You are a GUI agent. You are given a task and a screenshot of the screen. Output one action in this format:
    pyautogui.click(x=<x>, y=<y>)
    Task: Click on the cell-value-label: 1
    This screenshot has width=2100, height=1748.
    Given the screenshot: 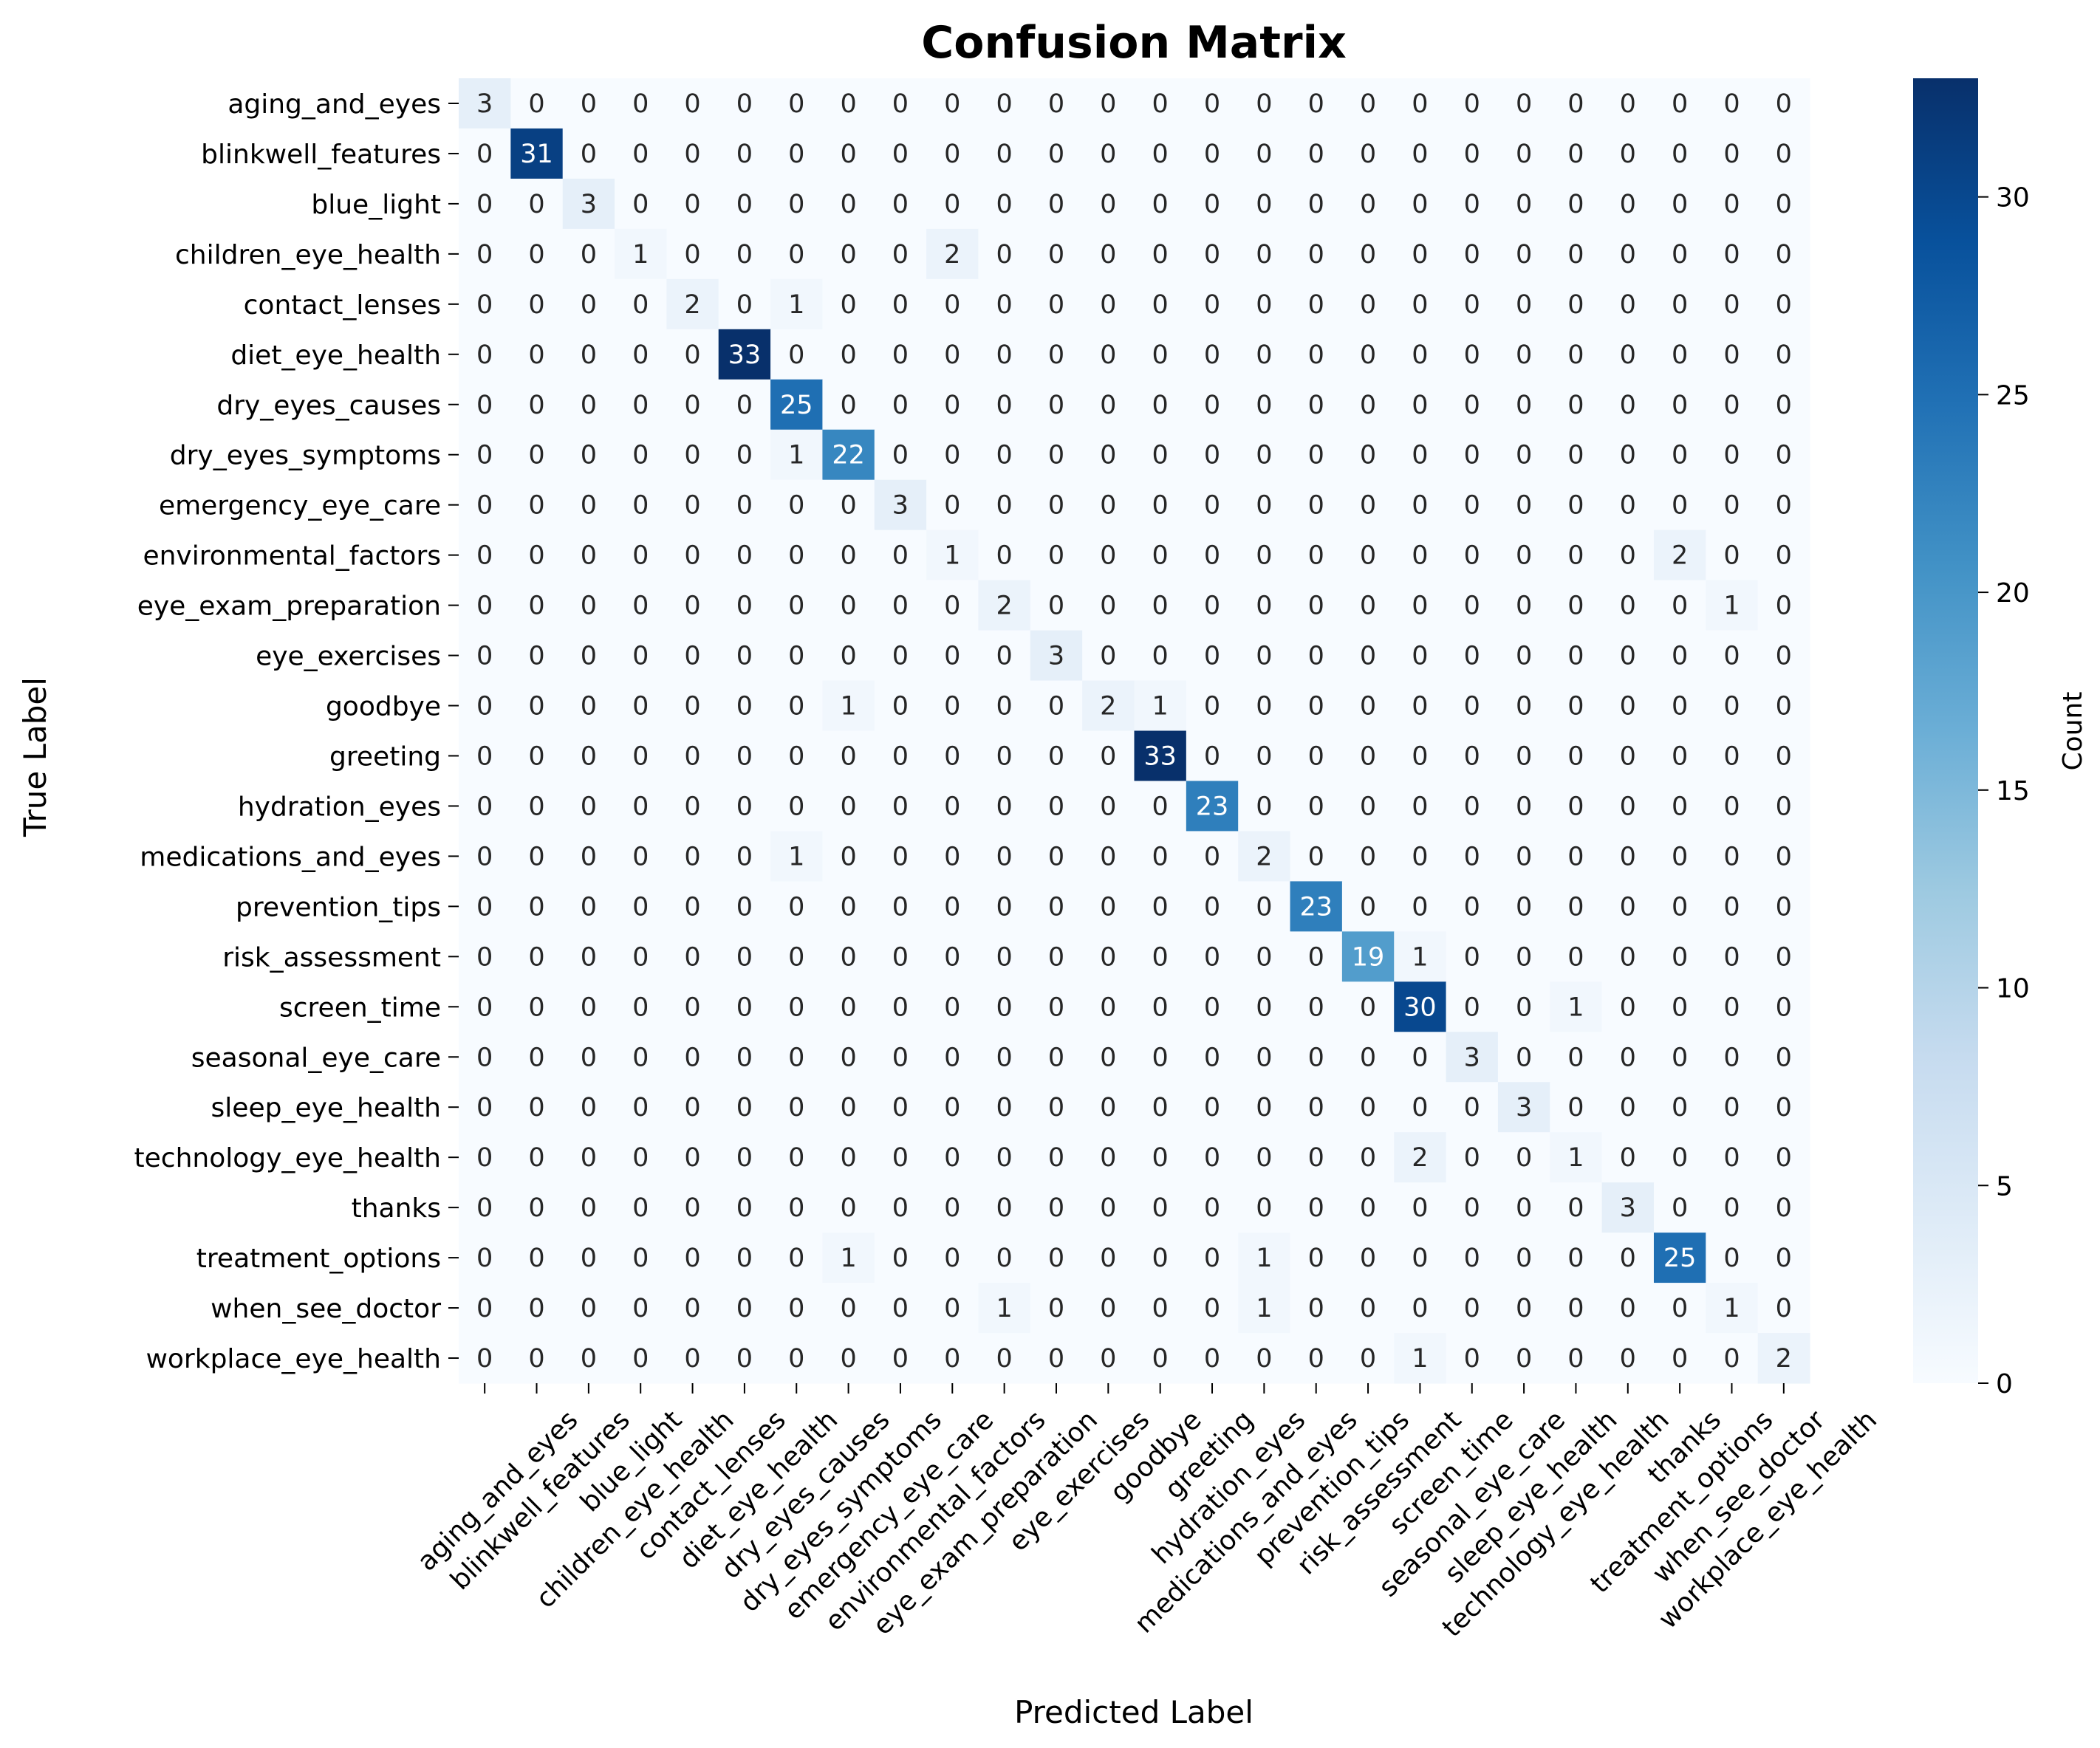 What is the action you would take?
    pyautogui.click(x=640, y=255)
    